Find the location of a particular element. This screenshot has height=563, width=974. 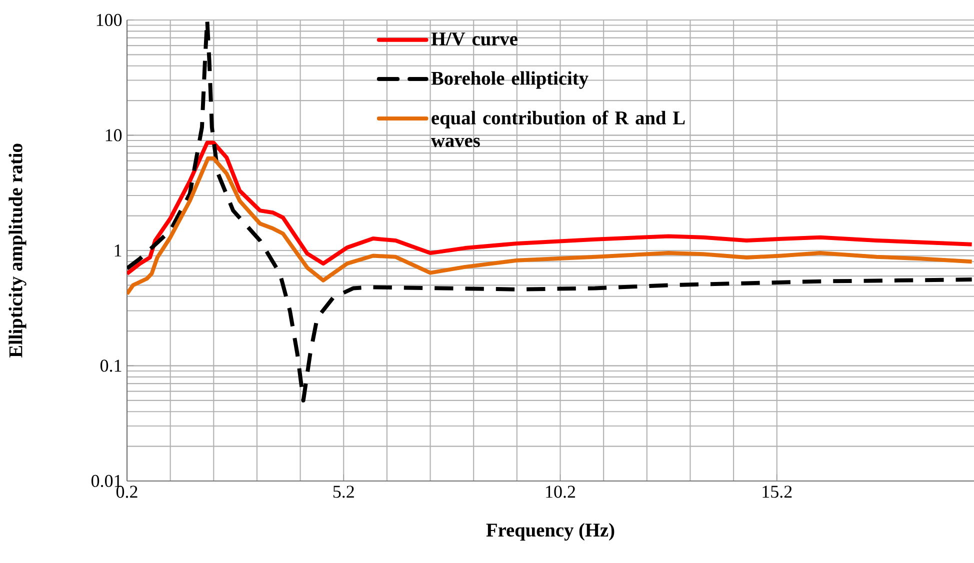

y-tick-label: 10 is located at coordinates (114, 135).